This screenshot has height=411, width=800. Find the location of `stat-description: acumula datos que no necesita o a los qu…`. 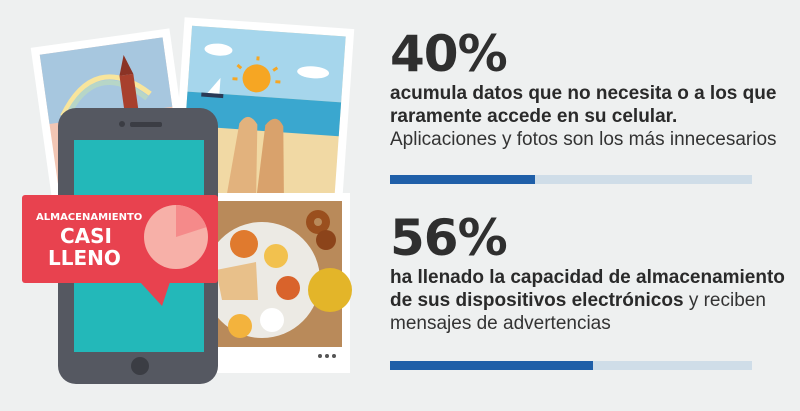

stat-description: acumula datos que no necesita o a los qu… is located at coordinates (590, 116).